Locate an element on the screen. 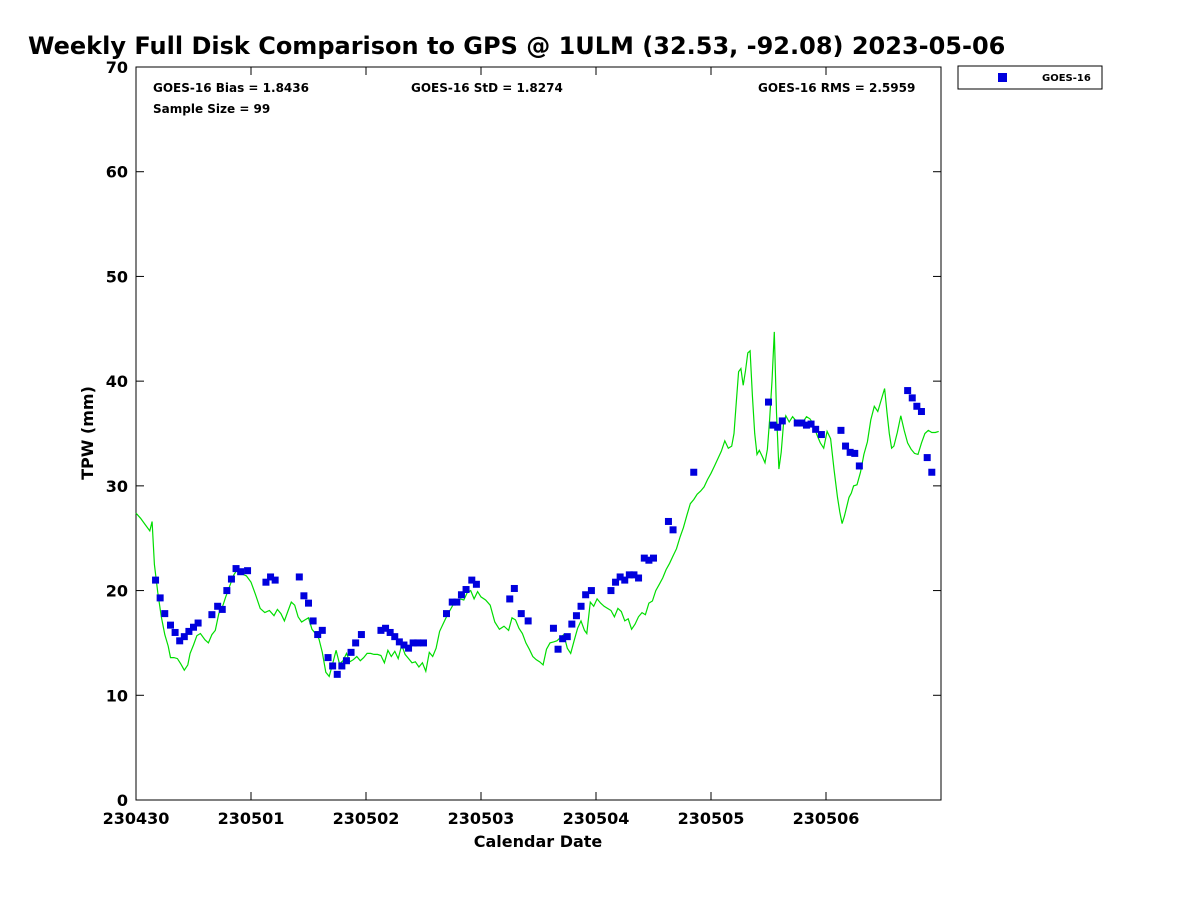 Image resolution: width=1200 pixels, height=900 pixels. legend: GOES-16 is located at coordinates (1030, 77).